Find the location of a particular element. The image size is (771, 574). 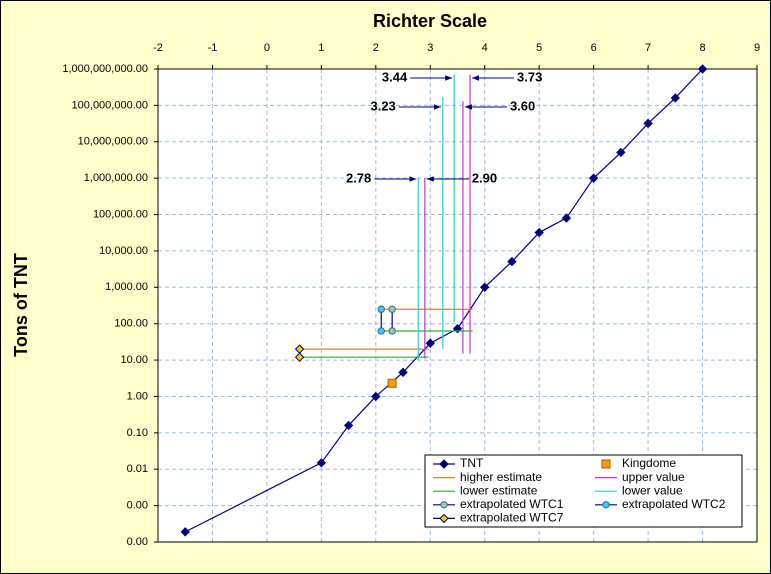

y-tick-label: 100,000.00 is located at coordinates (120, 214).